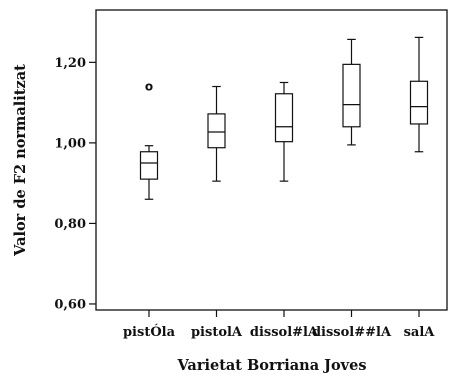 The height and width of the screenshot is (378, 462). Describe the element at coordinates (217, 332) in the screenshot. I see `x-tick-label: pistolA` at that location.